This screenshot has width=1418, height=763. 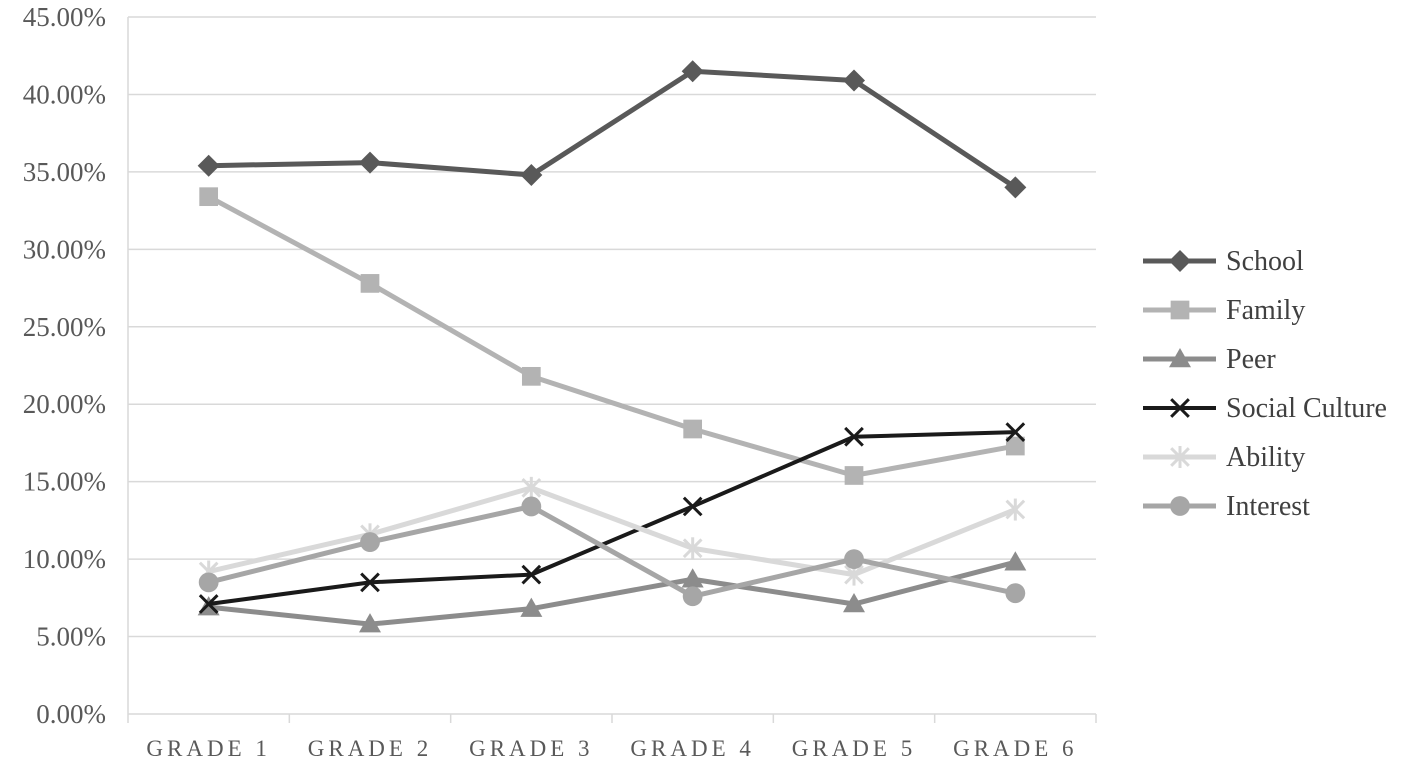 I want to click on legend-item-family: Family, so click(x=1224, y=310).